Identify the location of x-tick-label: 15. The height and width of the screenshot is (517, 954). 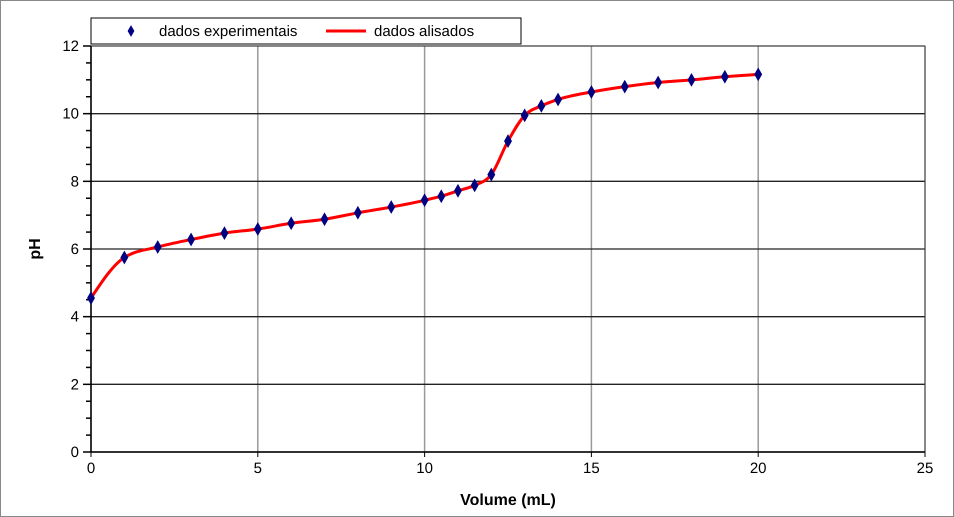
(591, 468).